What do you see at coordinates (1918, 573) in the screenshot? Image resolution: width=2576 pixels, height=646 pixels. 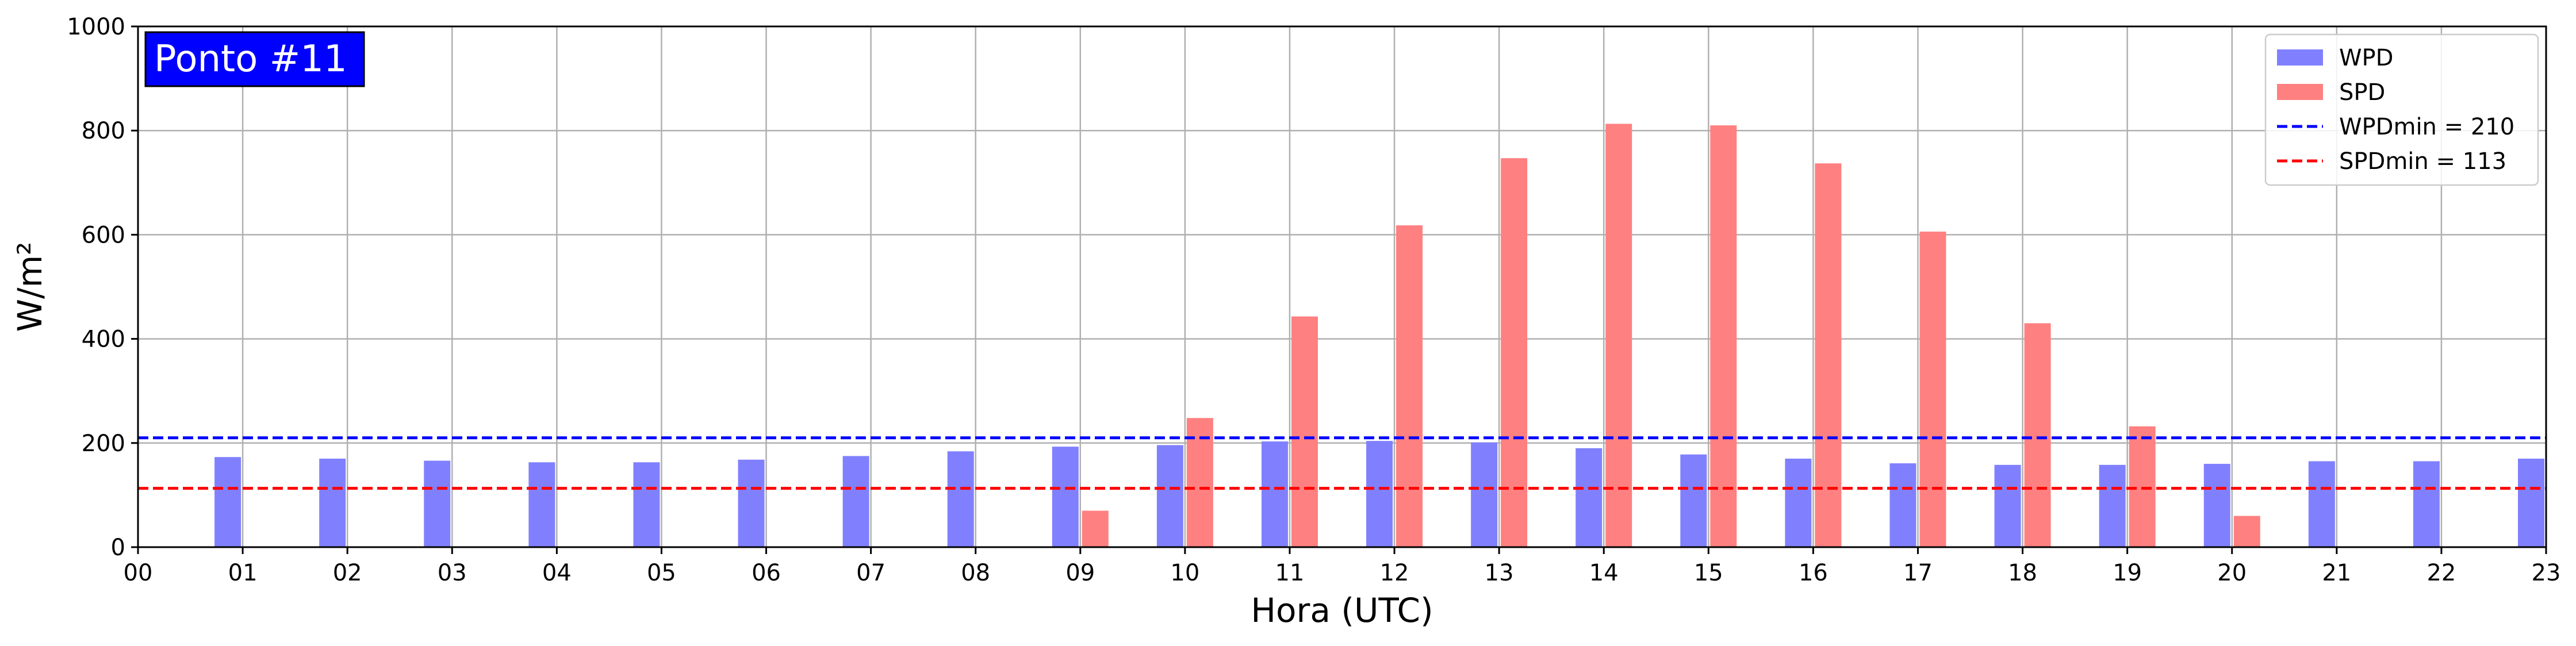 I see `x-tick-label: 17` at bounding box center [1918, 573].